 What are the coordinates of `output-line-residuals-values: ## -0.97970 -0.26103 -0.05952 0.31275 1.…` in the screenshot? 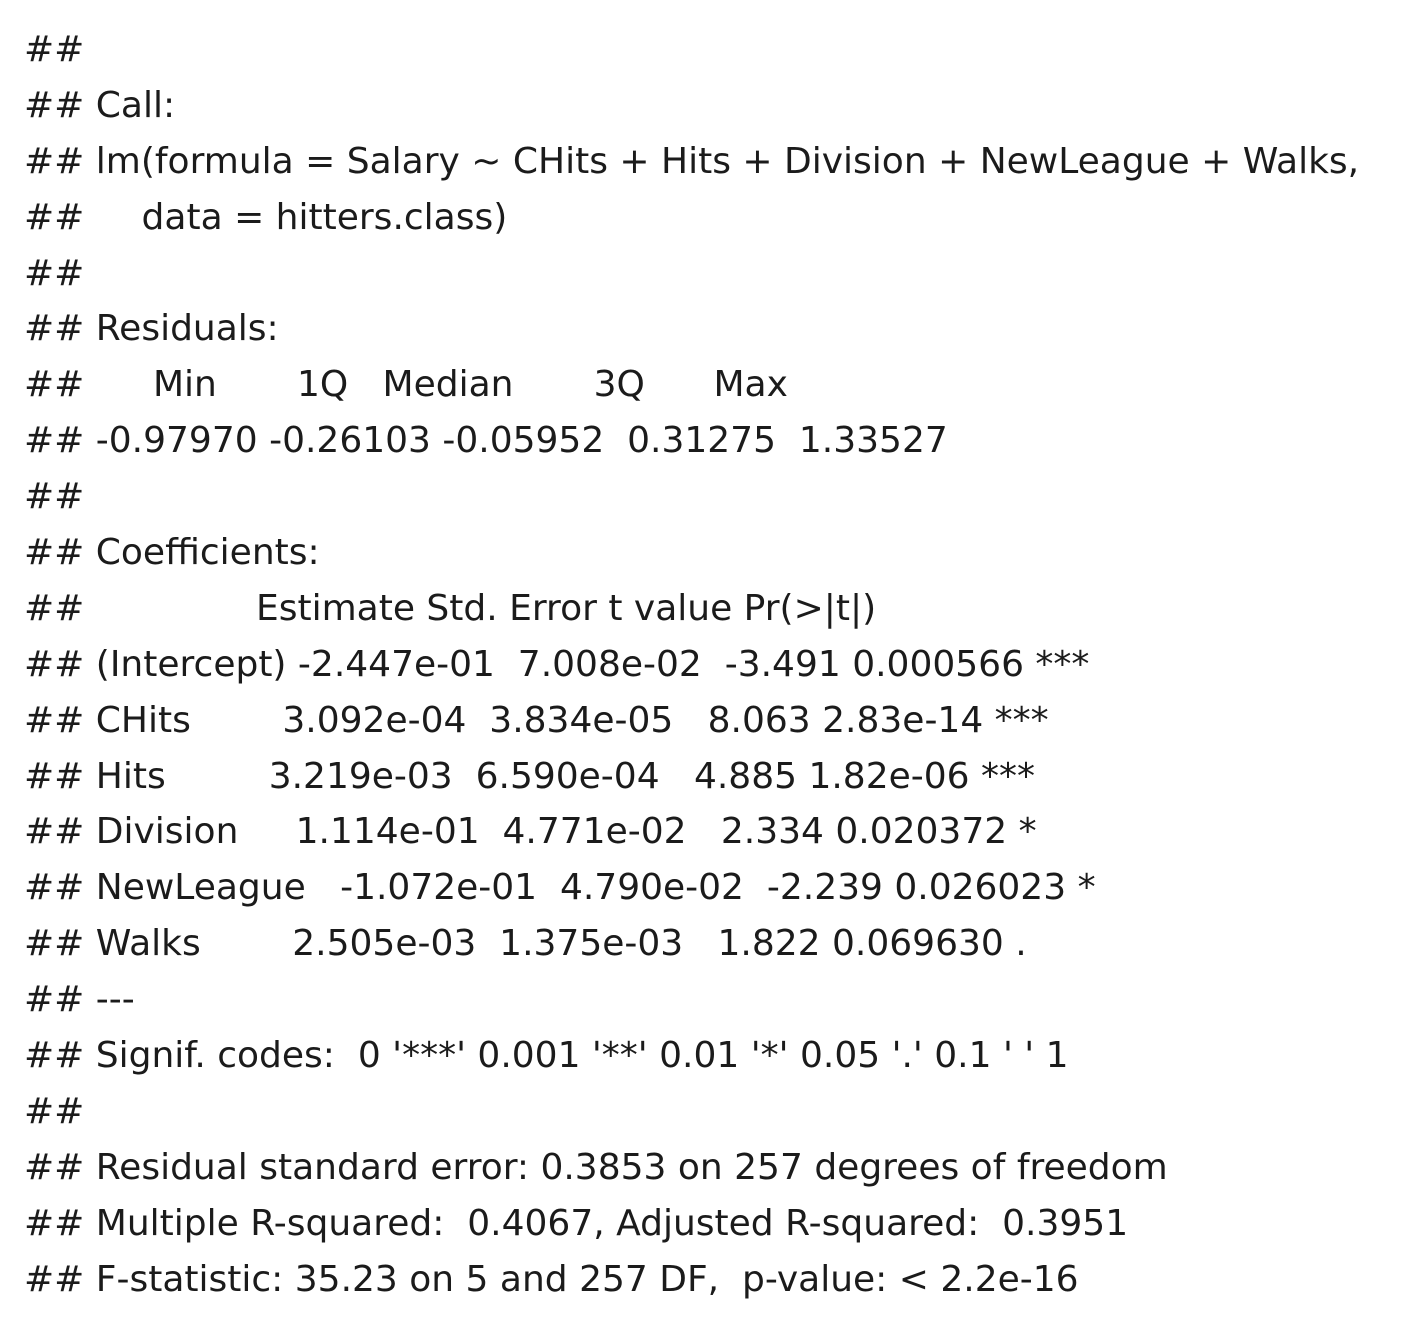 It's located at (486, 441).